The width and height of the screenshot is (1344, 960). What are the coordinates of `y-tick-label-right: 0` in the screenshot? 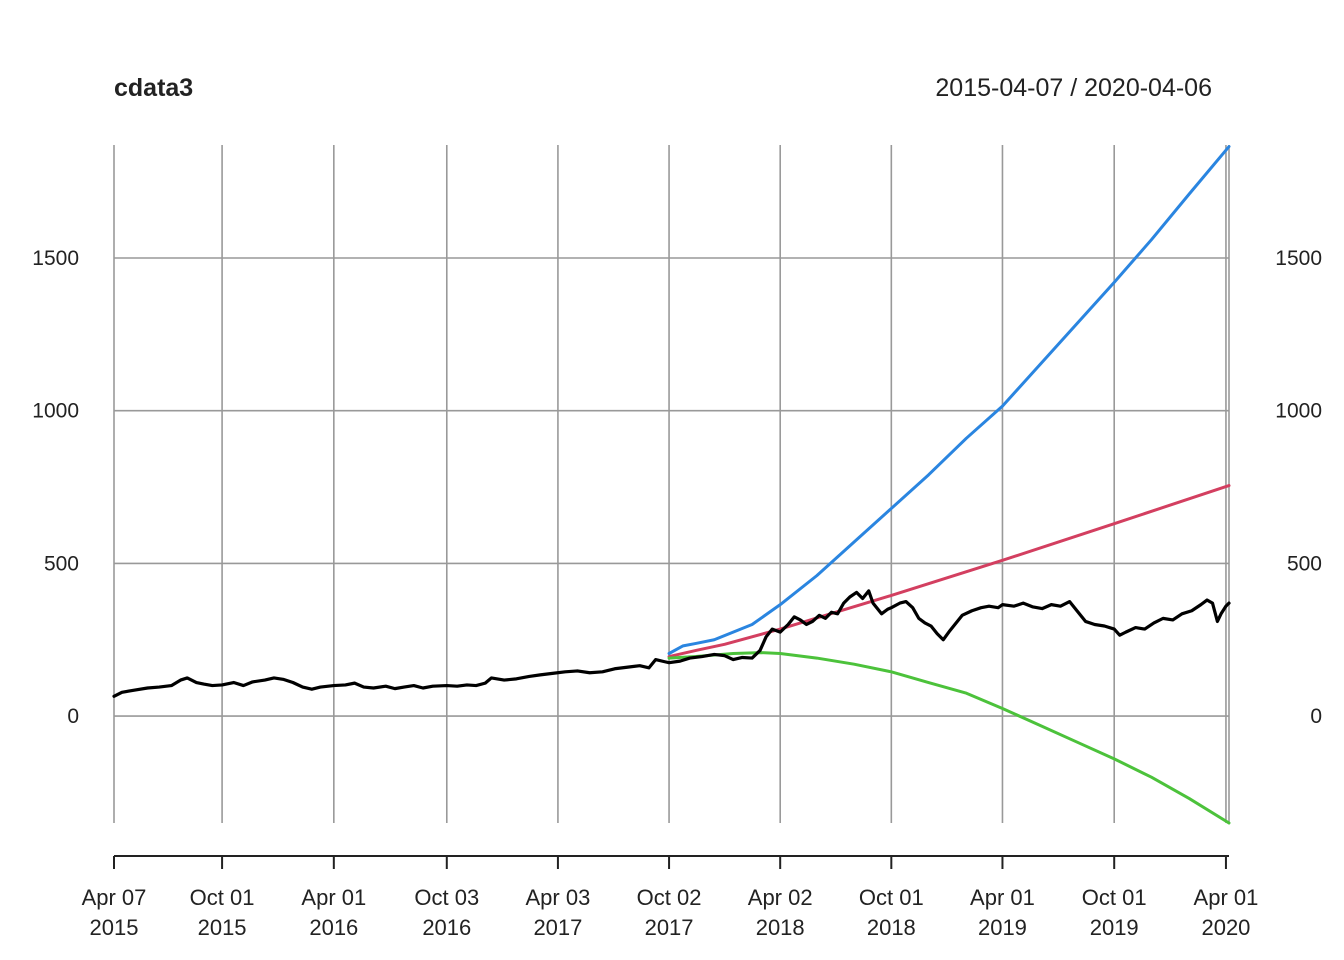 It's located at (1316, 716).